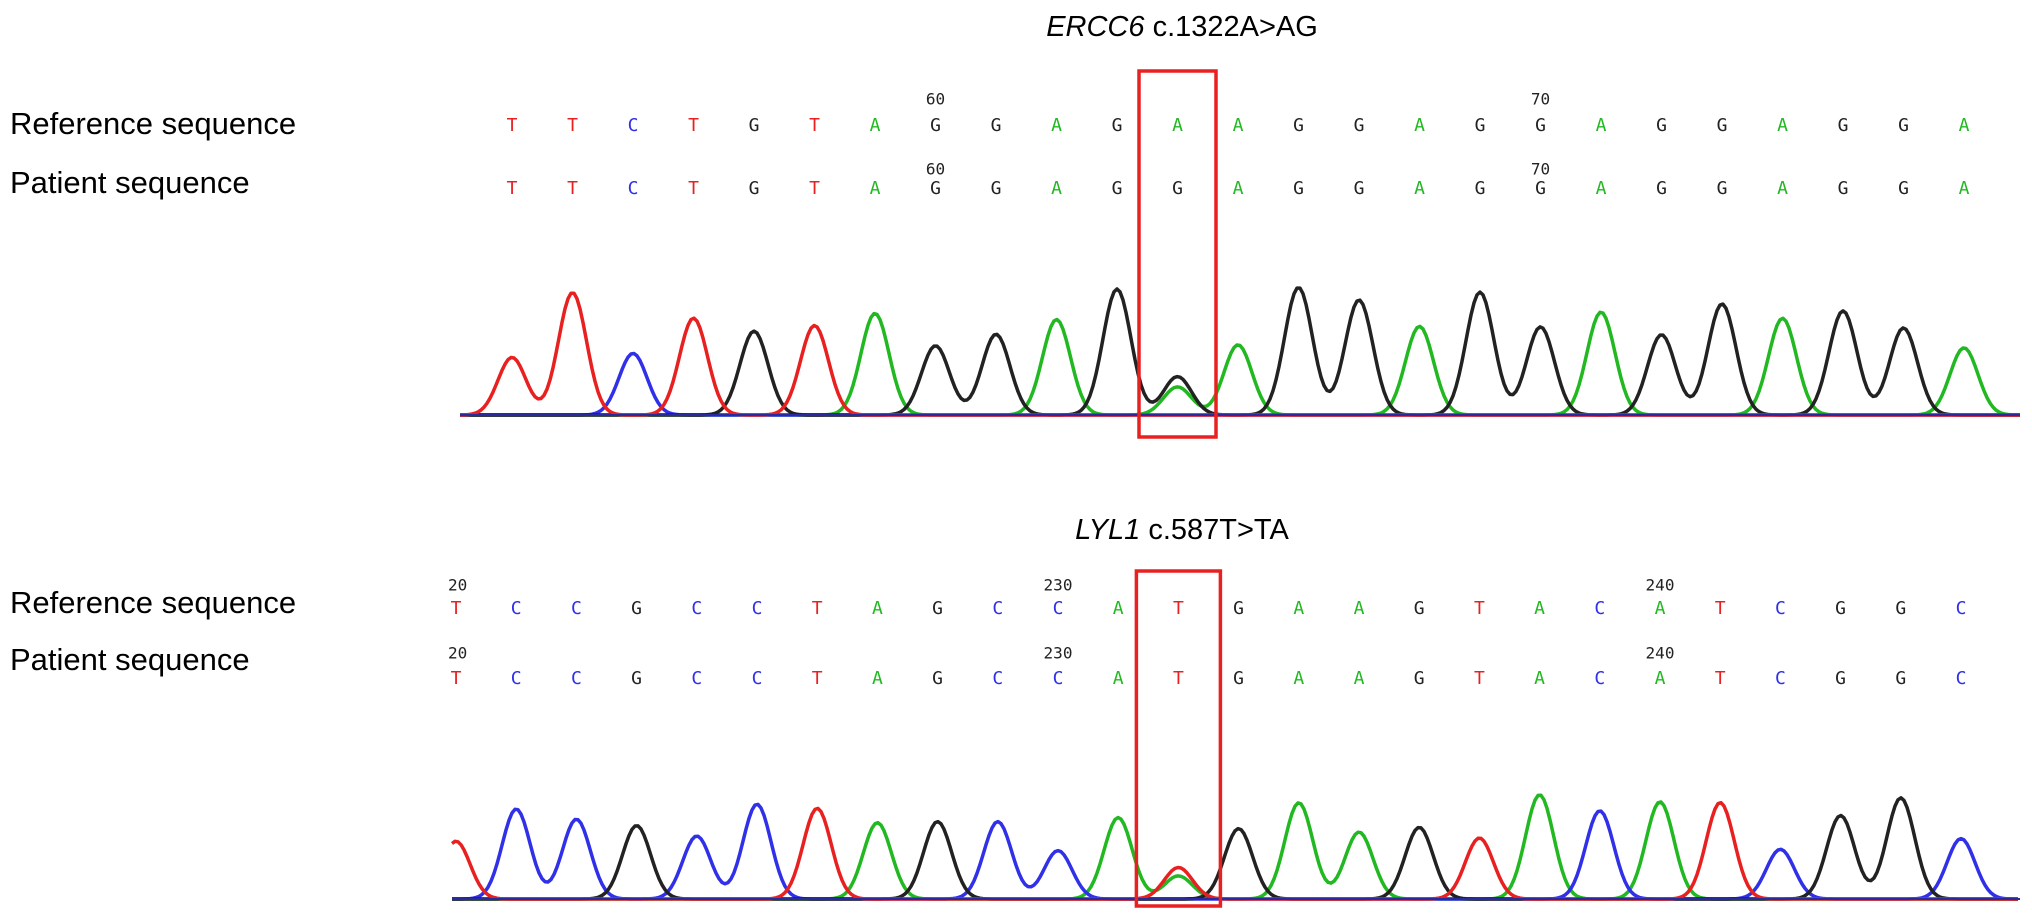  What do you see at coordinates (1235, 27) in the screenshot?
I see `variant: c.1322A>AG` at bounding box center [1235, 27].